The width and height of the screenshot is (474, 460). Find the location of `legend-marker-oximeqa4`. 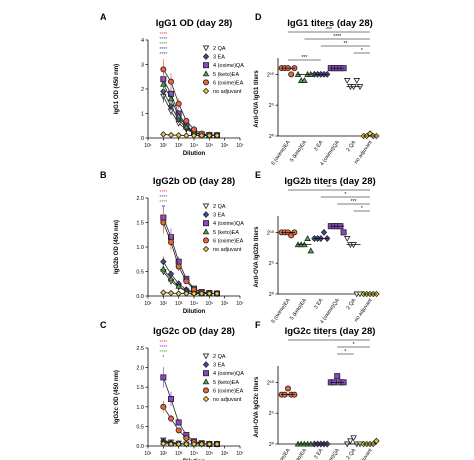

legend-marker-oximeqa4 is located at coordinates (205, 65).